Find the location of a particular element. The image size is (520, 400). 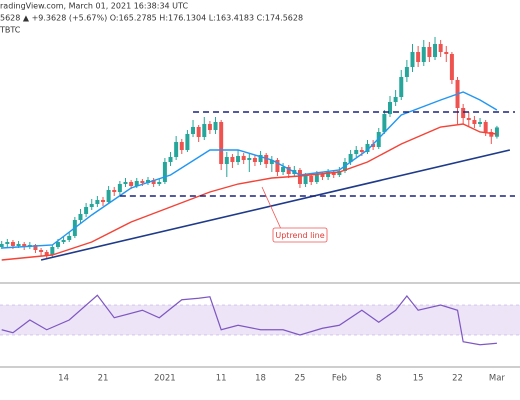

x-tick-label: 15 is located at coordinates (418, 379).